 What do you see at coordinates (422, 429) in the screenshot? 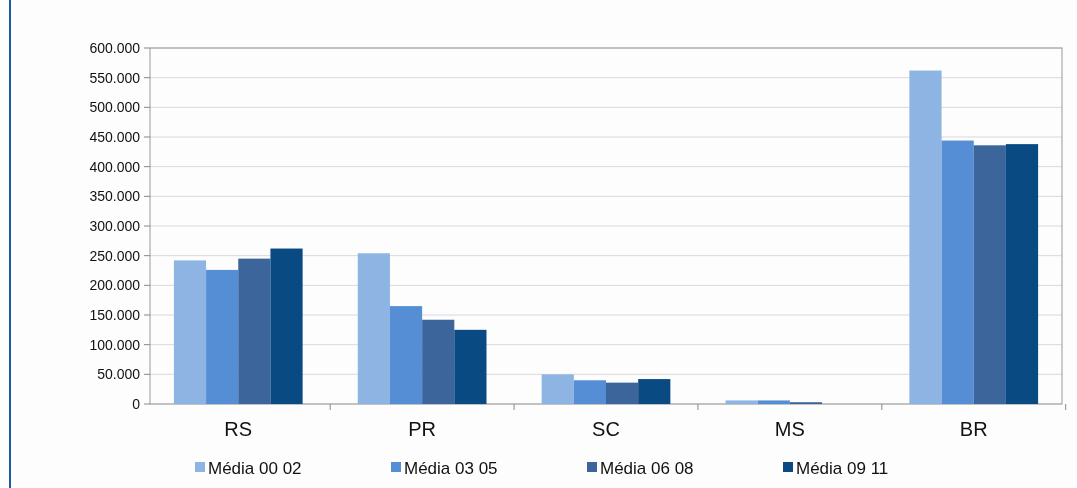
I see `x-tick-label: PR` at bounding box center [422, 429].